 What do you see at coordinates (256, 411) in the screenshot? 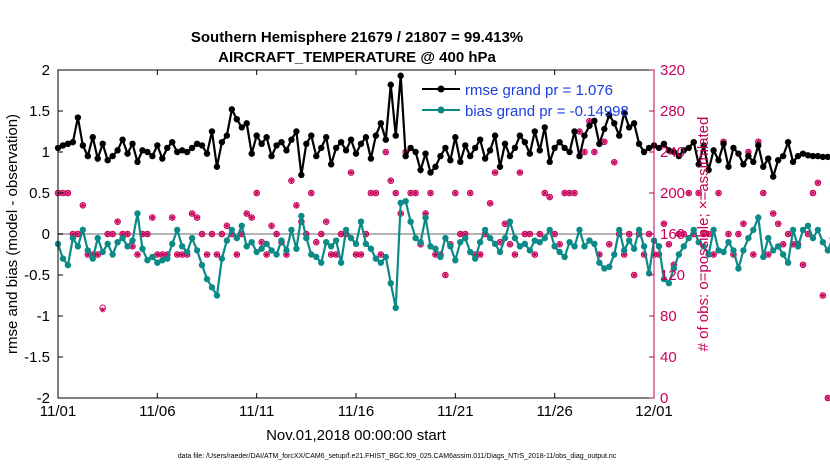
I see `x-tick-label: 11/11` at bounding box center [256, 411].